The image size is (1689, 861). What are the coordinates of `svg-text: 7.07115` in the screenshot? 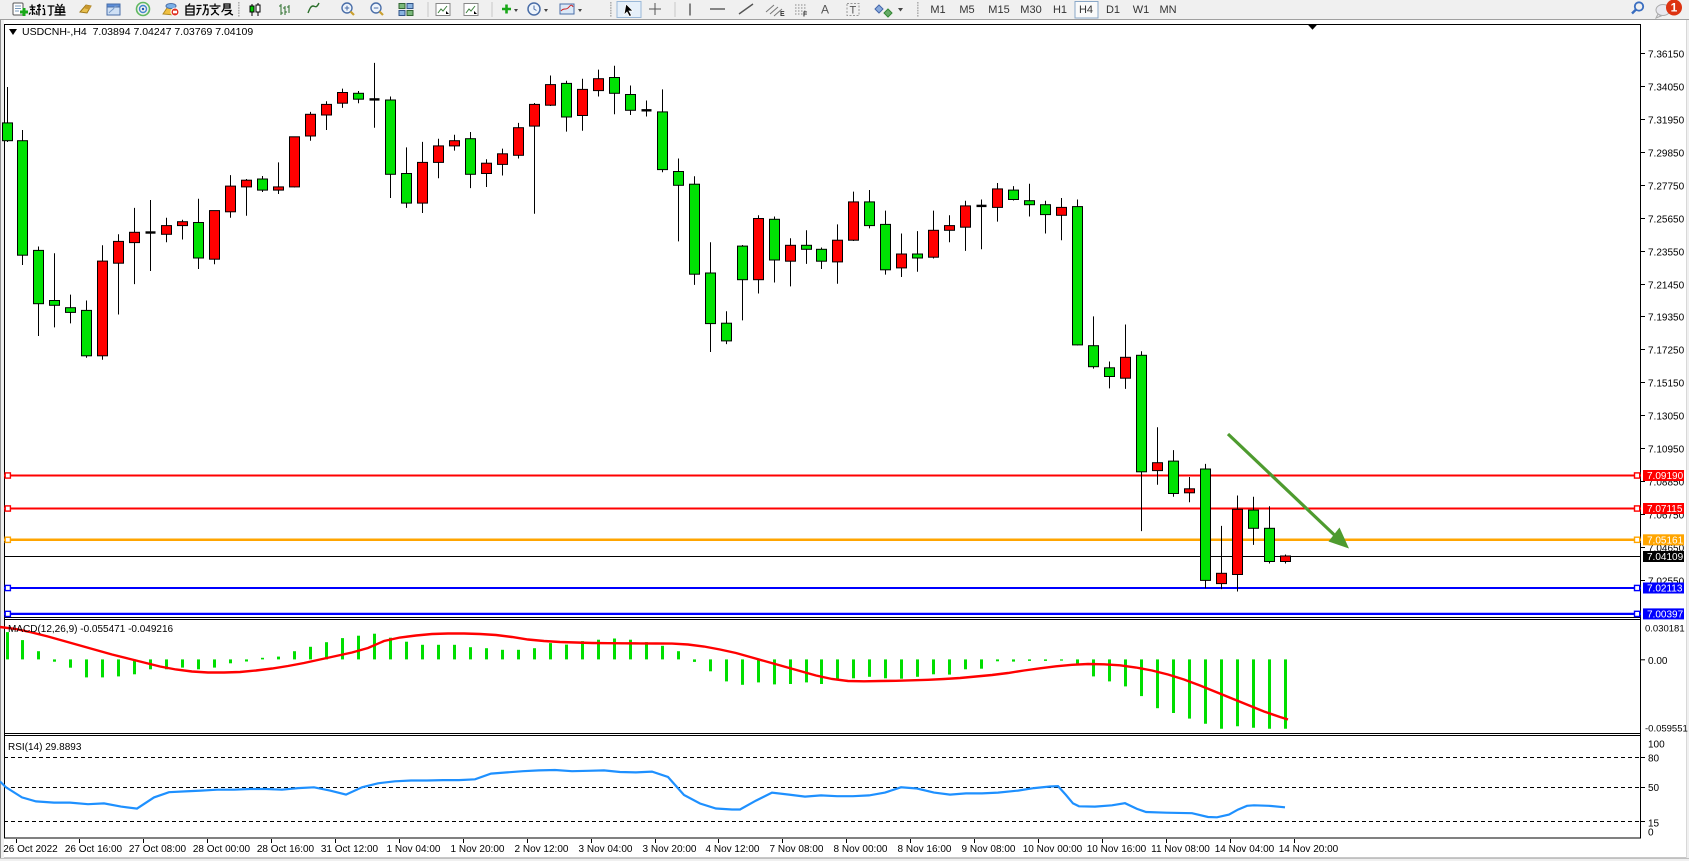 It's located at (1665, 509).